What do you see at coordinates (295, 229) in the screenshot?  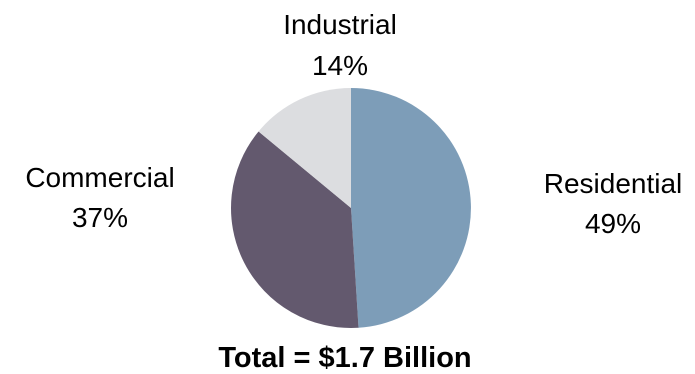 I see `pie-slice-commercial` at bounding box center [295, 229].